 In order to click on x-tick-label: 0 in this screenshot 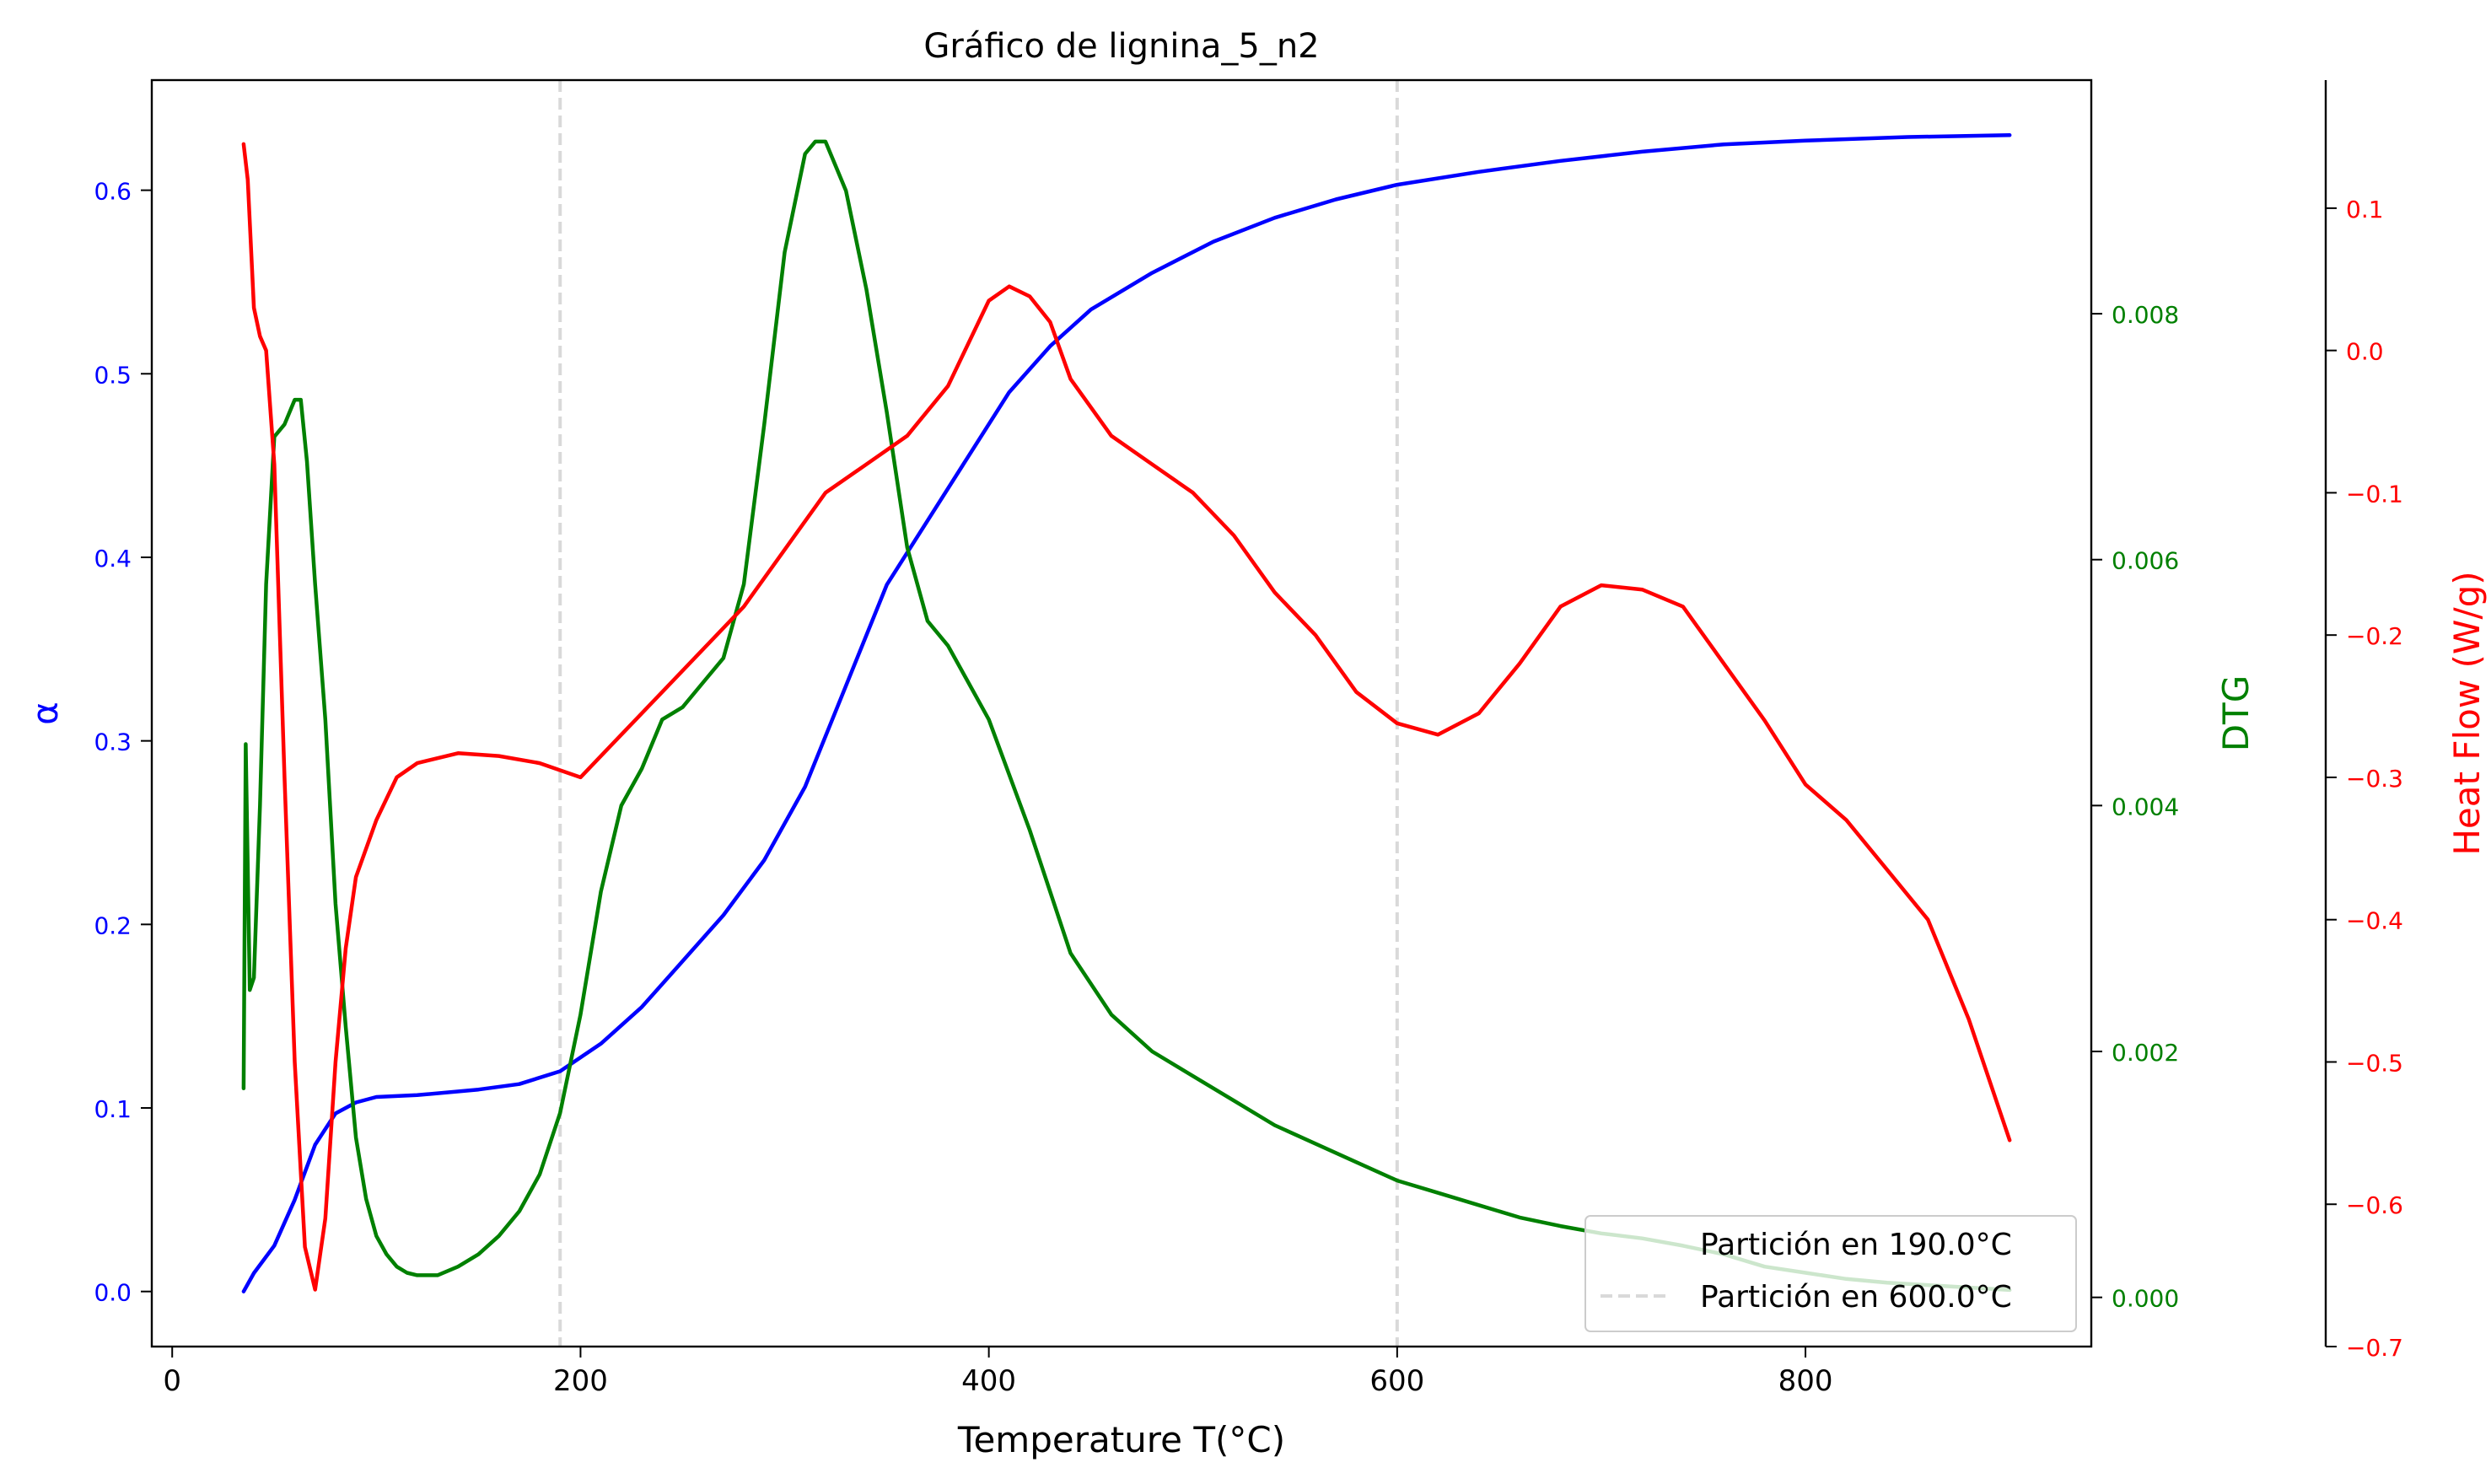, I will do `click(172, 1381)`.